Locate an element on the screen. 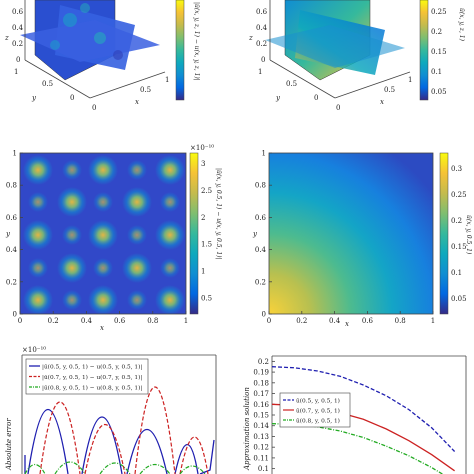  panel-b-ytick-0: 1 is located at coordinates (260, 72).